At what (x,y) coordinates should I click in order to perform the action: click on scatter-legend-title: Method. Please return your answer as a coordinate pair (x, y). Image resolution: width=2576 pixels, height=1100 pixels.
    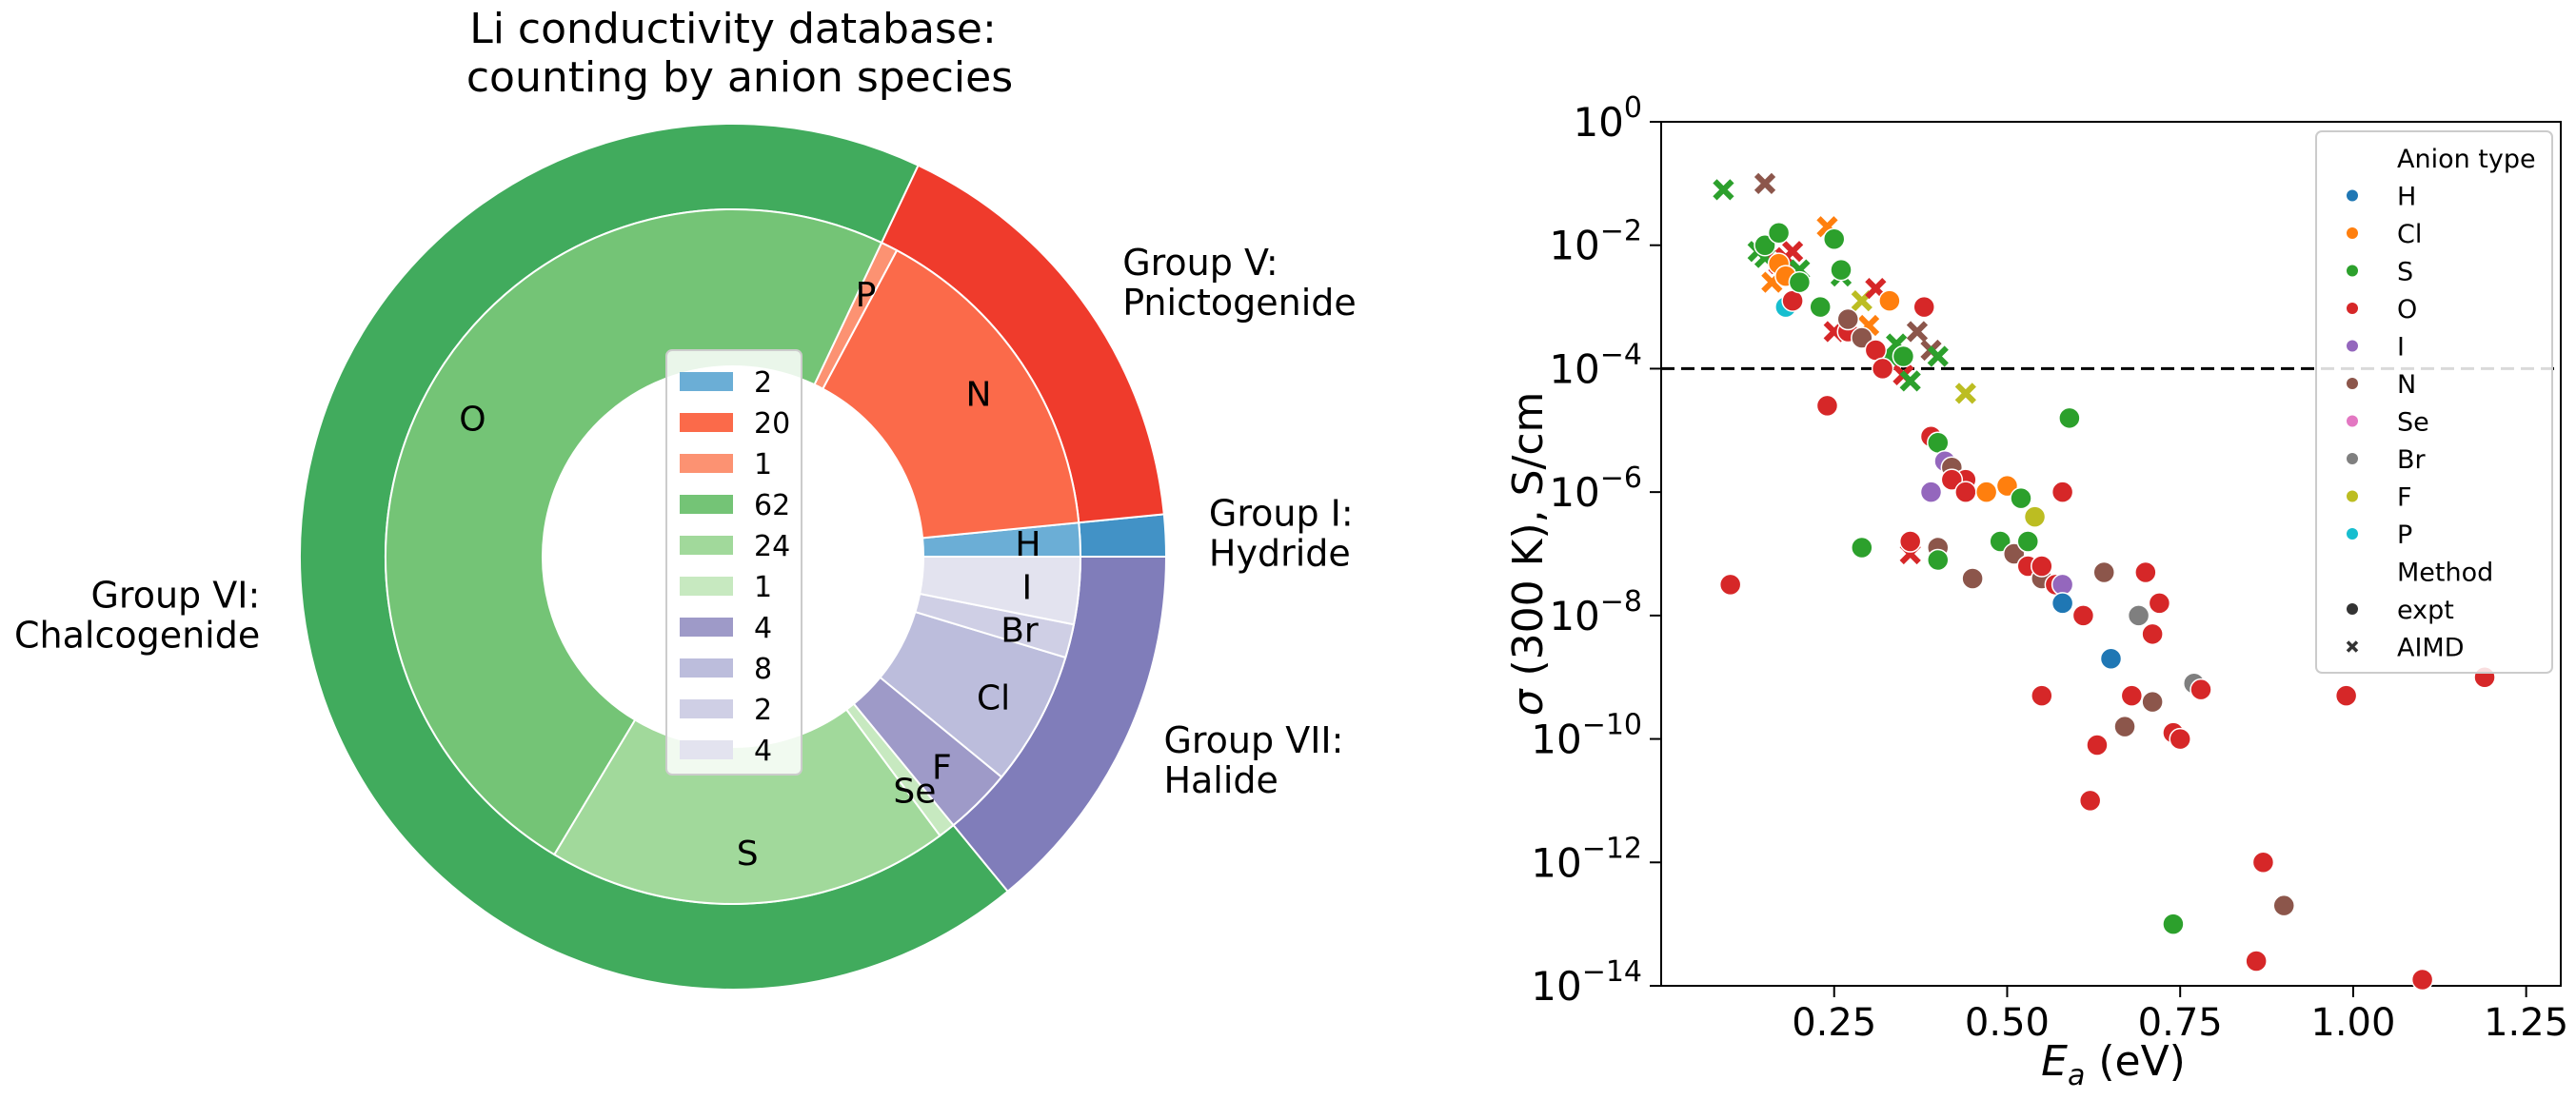
    Looking at the image, I should click on (2445, 574).